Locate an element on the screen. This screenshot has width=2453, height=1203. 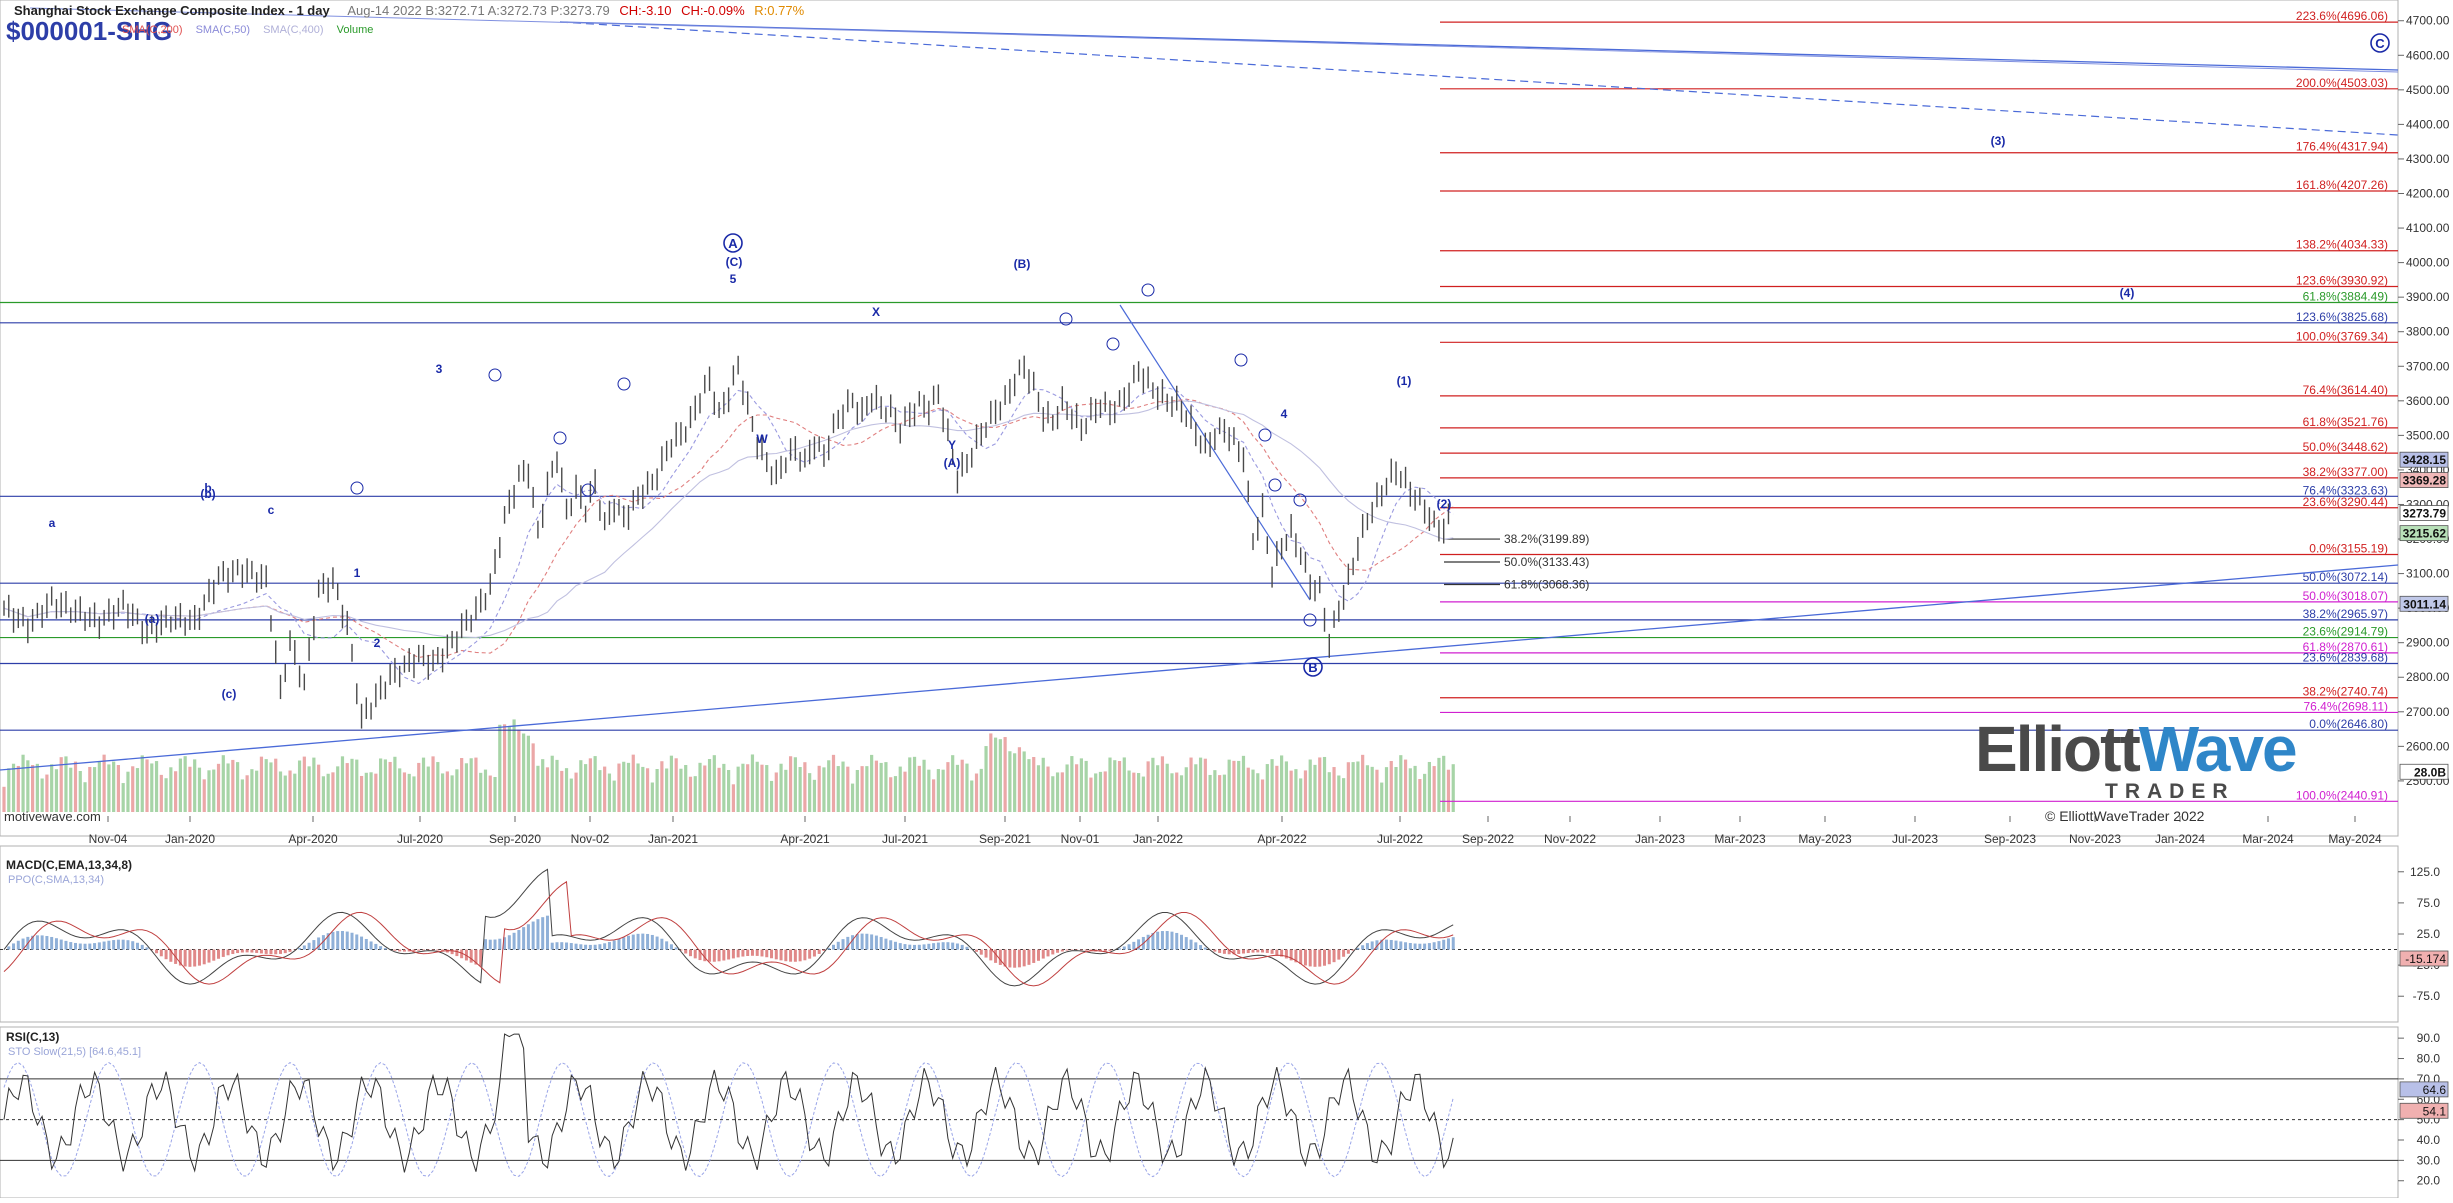
header-ask: A:3272.73 is located at coordinates (517, 10).